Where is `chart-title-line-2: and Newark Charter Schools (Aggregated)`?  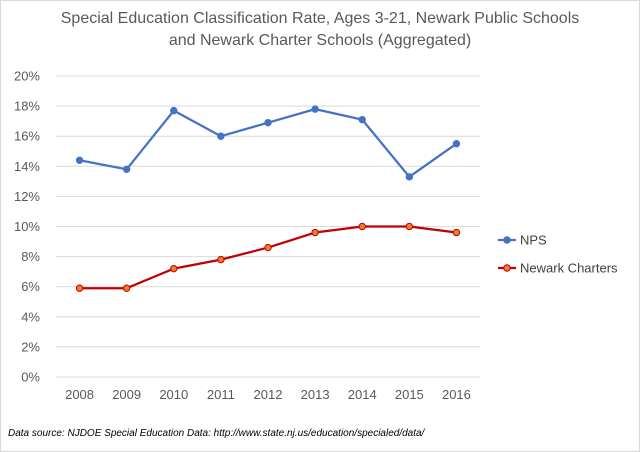
chart-title-line-2: and Newark Charter Schools (Aggregated) is located at coordinates (320, 40).